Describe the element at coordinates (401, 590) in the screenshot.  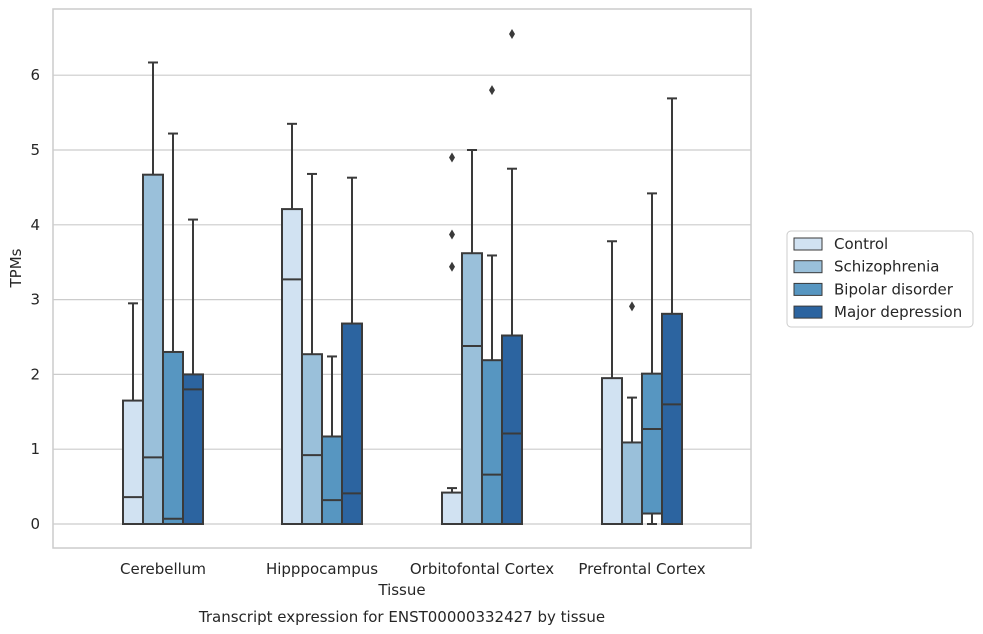
I see `x-axis-label: Tissue` at that location.